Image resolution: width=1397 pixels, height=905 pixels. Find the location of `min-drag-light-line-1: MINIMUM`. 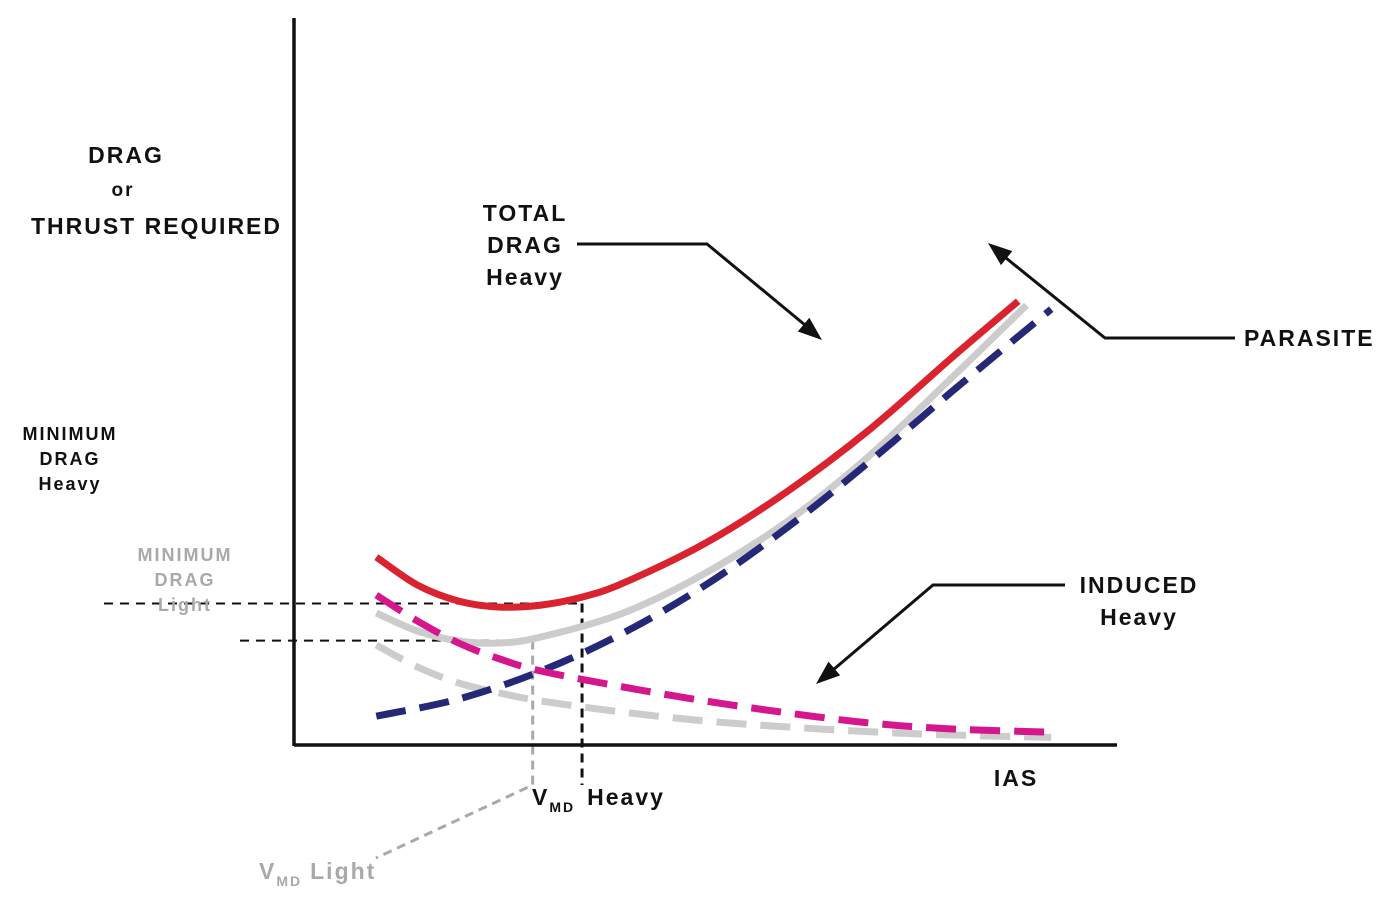

min-drag-light-line-1: MINIMUM is located at coordinates (185, 555).